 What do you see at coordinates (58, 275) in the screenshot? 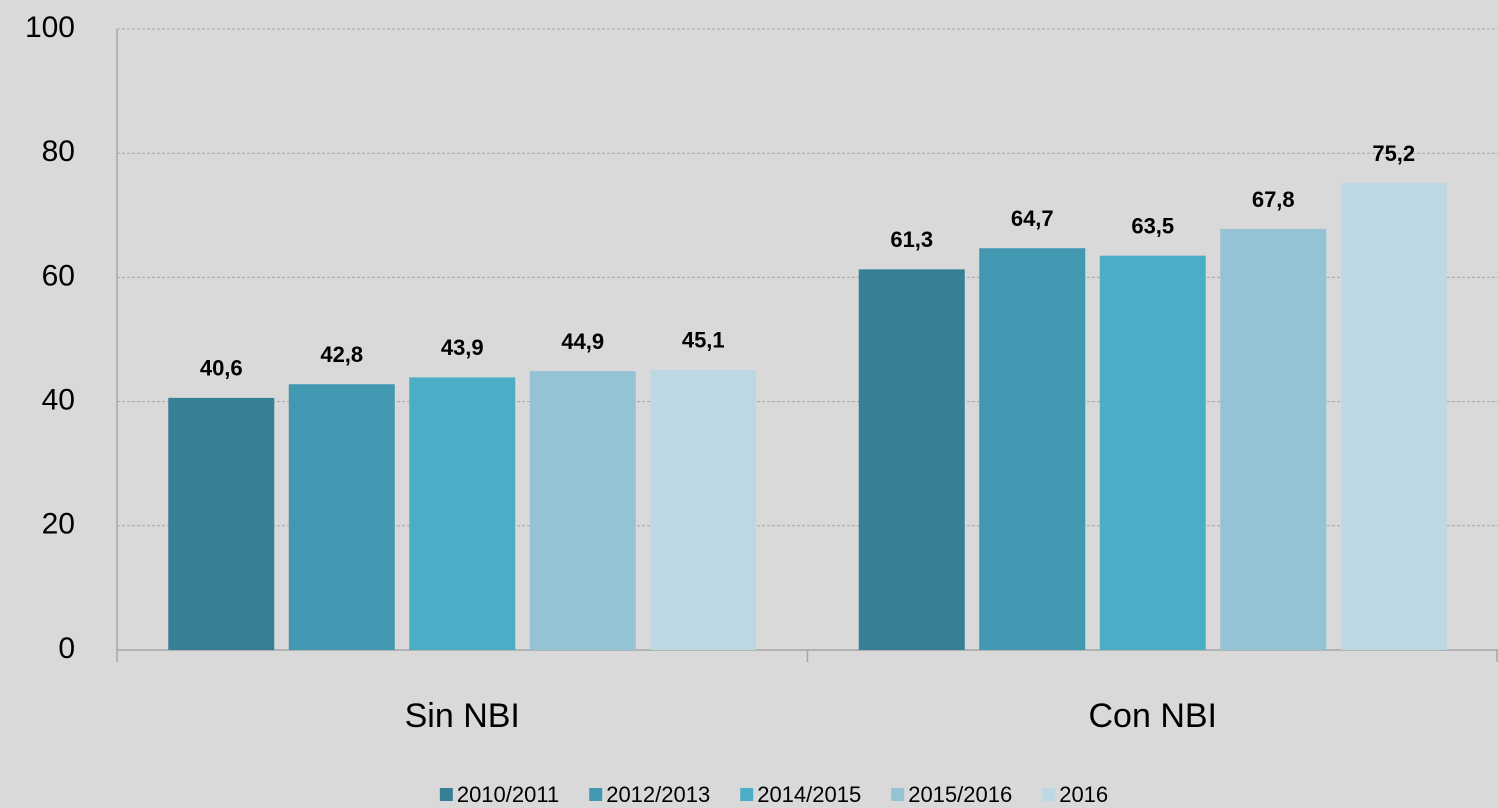
I see `y-tick-label: 60` at bounding box center [58, 275].